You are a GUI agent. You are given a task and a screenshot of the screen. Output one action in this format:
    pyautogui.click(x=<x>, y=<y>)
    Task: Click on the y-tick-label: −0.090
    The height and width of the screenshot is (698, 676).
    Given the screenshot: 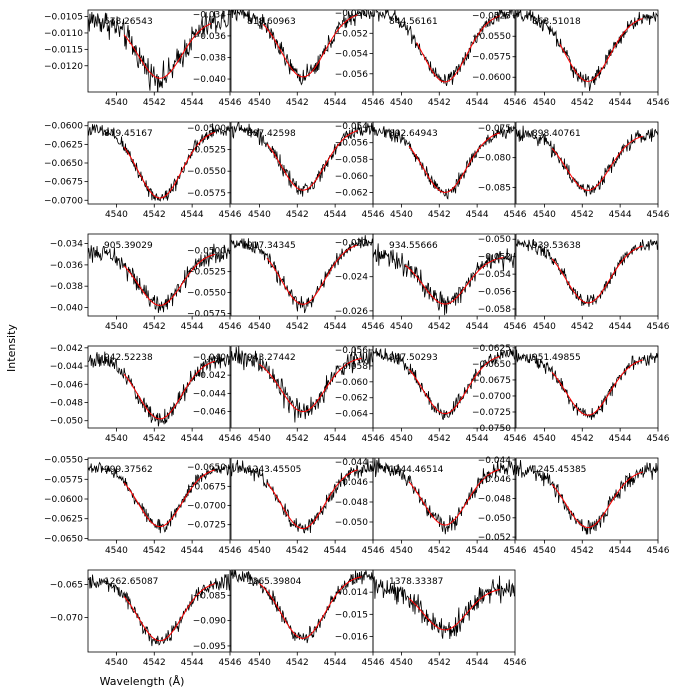 What is the action you would take?
    pyautogui.click(x=210, y=622)
    